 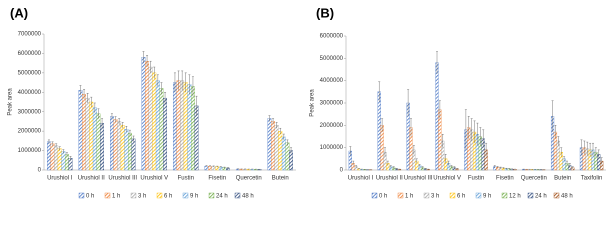 What do you see at coordinates (30, 35) in the screenshot?
I see `y-tick-label: 7000000` at bounding box center [30, 35].